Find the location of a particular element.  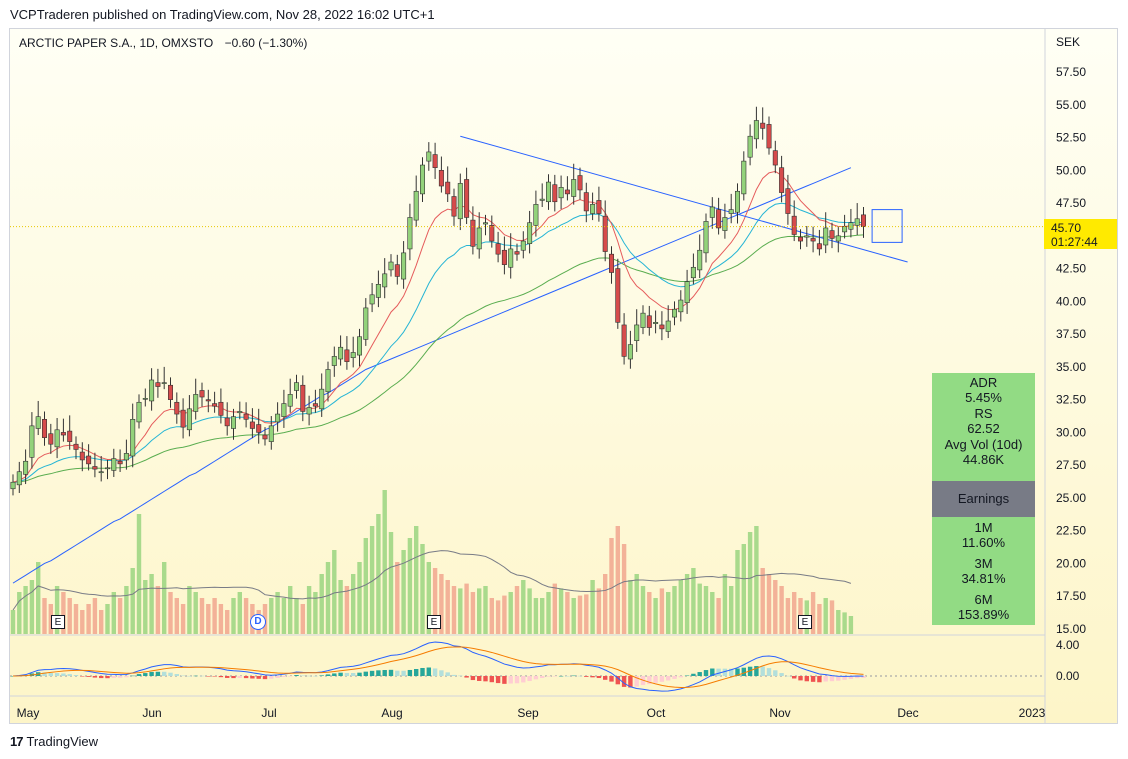

dividend-marker: D is located at coordinates (258, 622).